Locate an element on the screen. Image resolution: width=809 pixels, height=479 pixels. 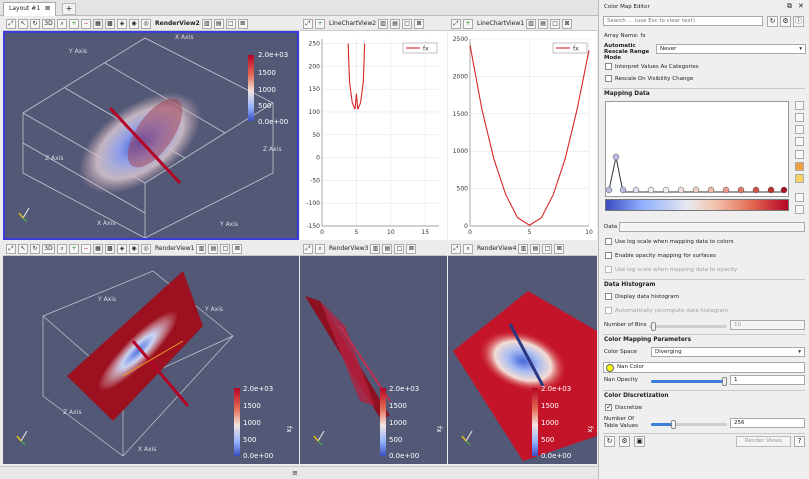
renderview4-canvas: 2.0e+03 1500 1000 500 0.0e+00 fx is located at coordinates (522, 360).